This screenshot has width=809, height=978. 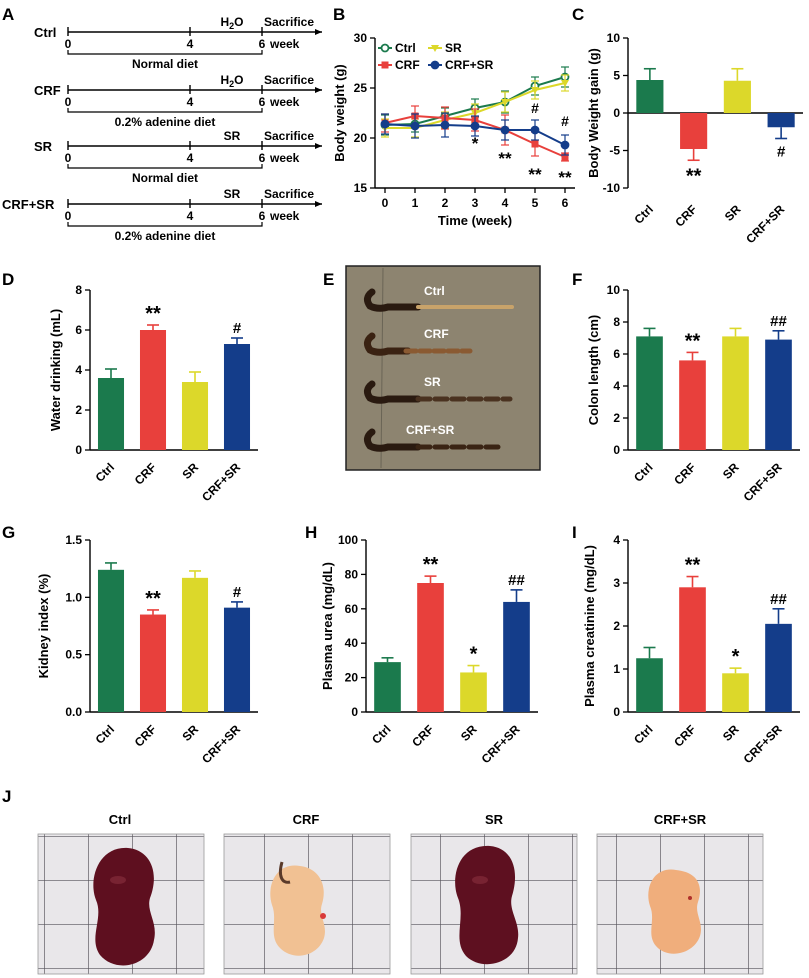 I want to click on y-tick-label: -10, so click(x=612, y=188).